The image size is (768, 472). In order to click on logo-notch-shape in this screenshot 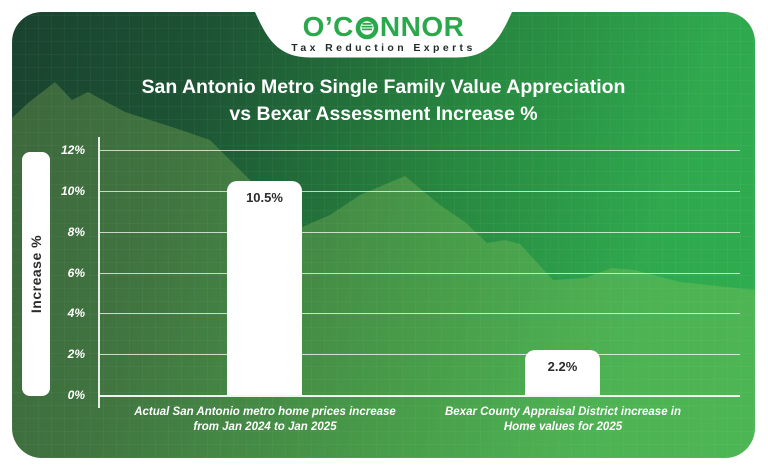, I will do `click(383, 35)`.